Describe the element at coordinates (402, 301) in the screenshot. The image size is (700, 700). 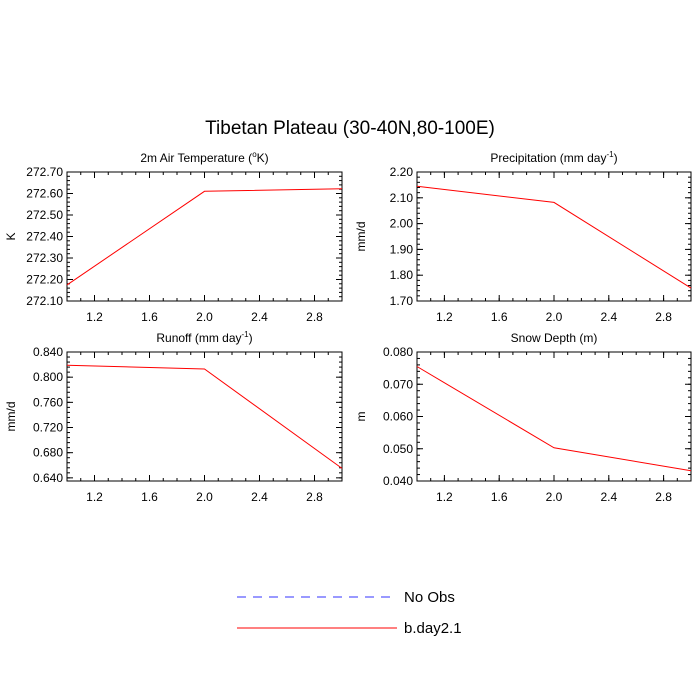
I see `y-tick-label: 1.70` at that location.